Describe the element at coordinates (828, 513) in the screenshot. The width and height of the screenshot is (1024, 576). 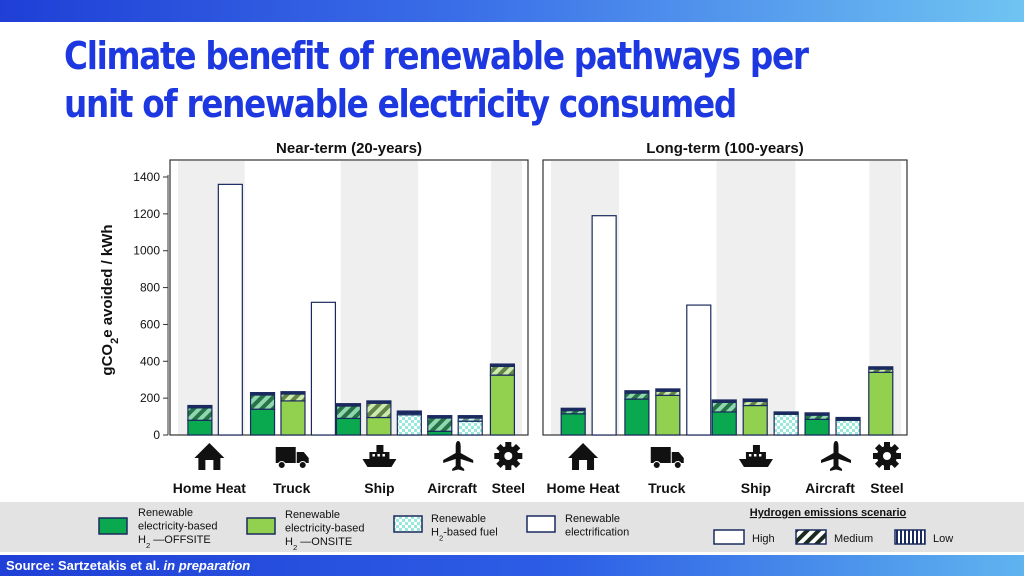
I see `scenario-legend-title: Hydrogen emissions scenario` at that location.